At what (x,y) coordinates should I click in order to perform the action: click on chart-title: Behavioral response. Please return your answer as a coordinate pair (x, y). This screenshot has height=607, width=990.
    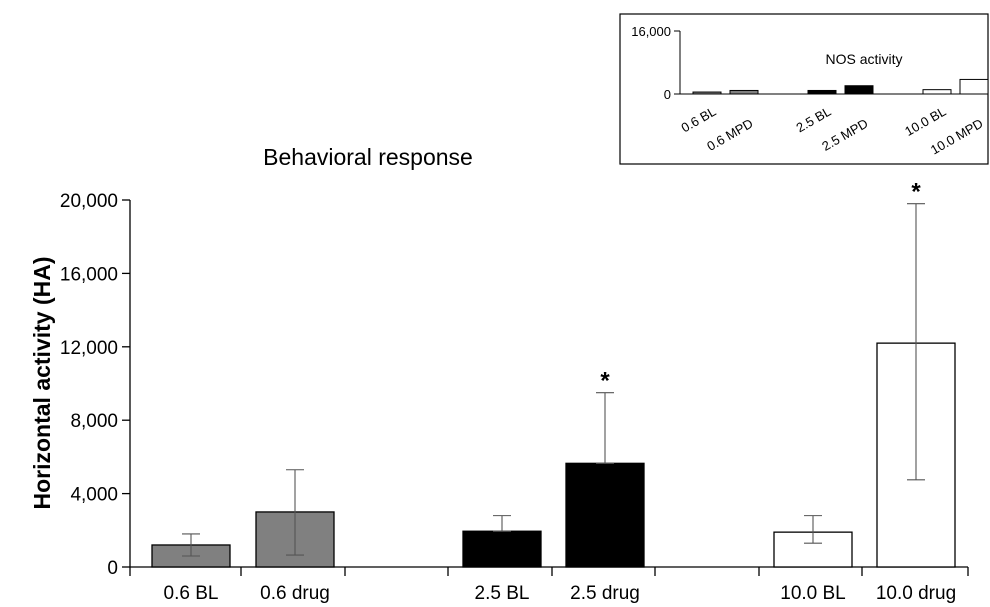
    Looking at the image, I should click on (368, 157).